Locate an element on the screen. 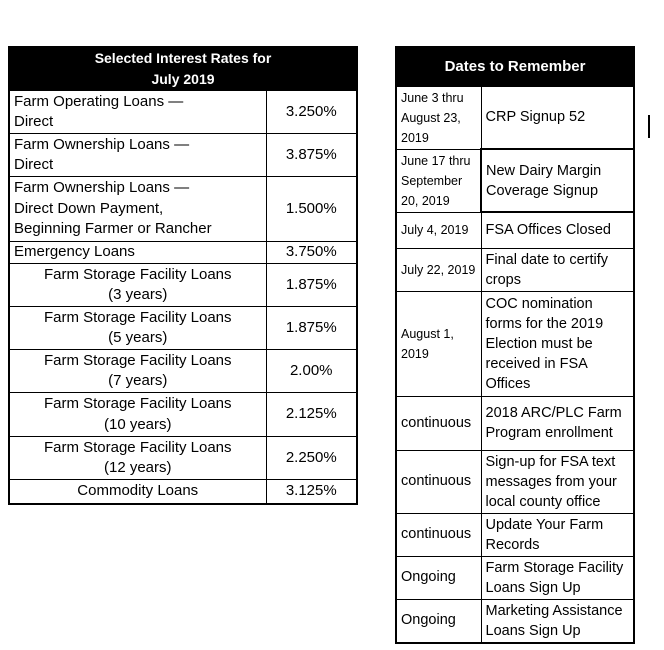 The height and width of the screenshot is (650, 664). loan-label: Farm Storage Facility Loans (12 years) is located at coordinates (137, 458).